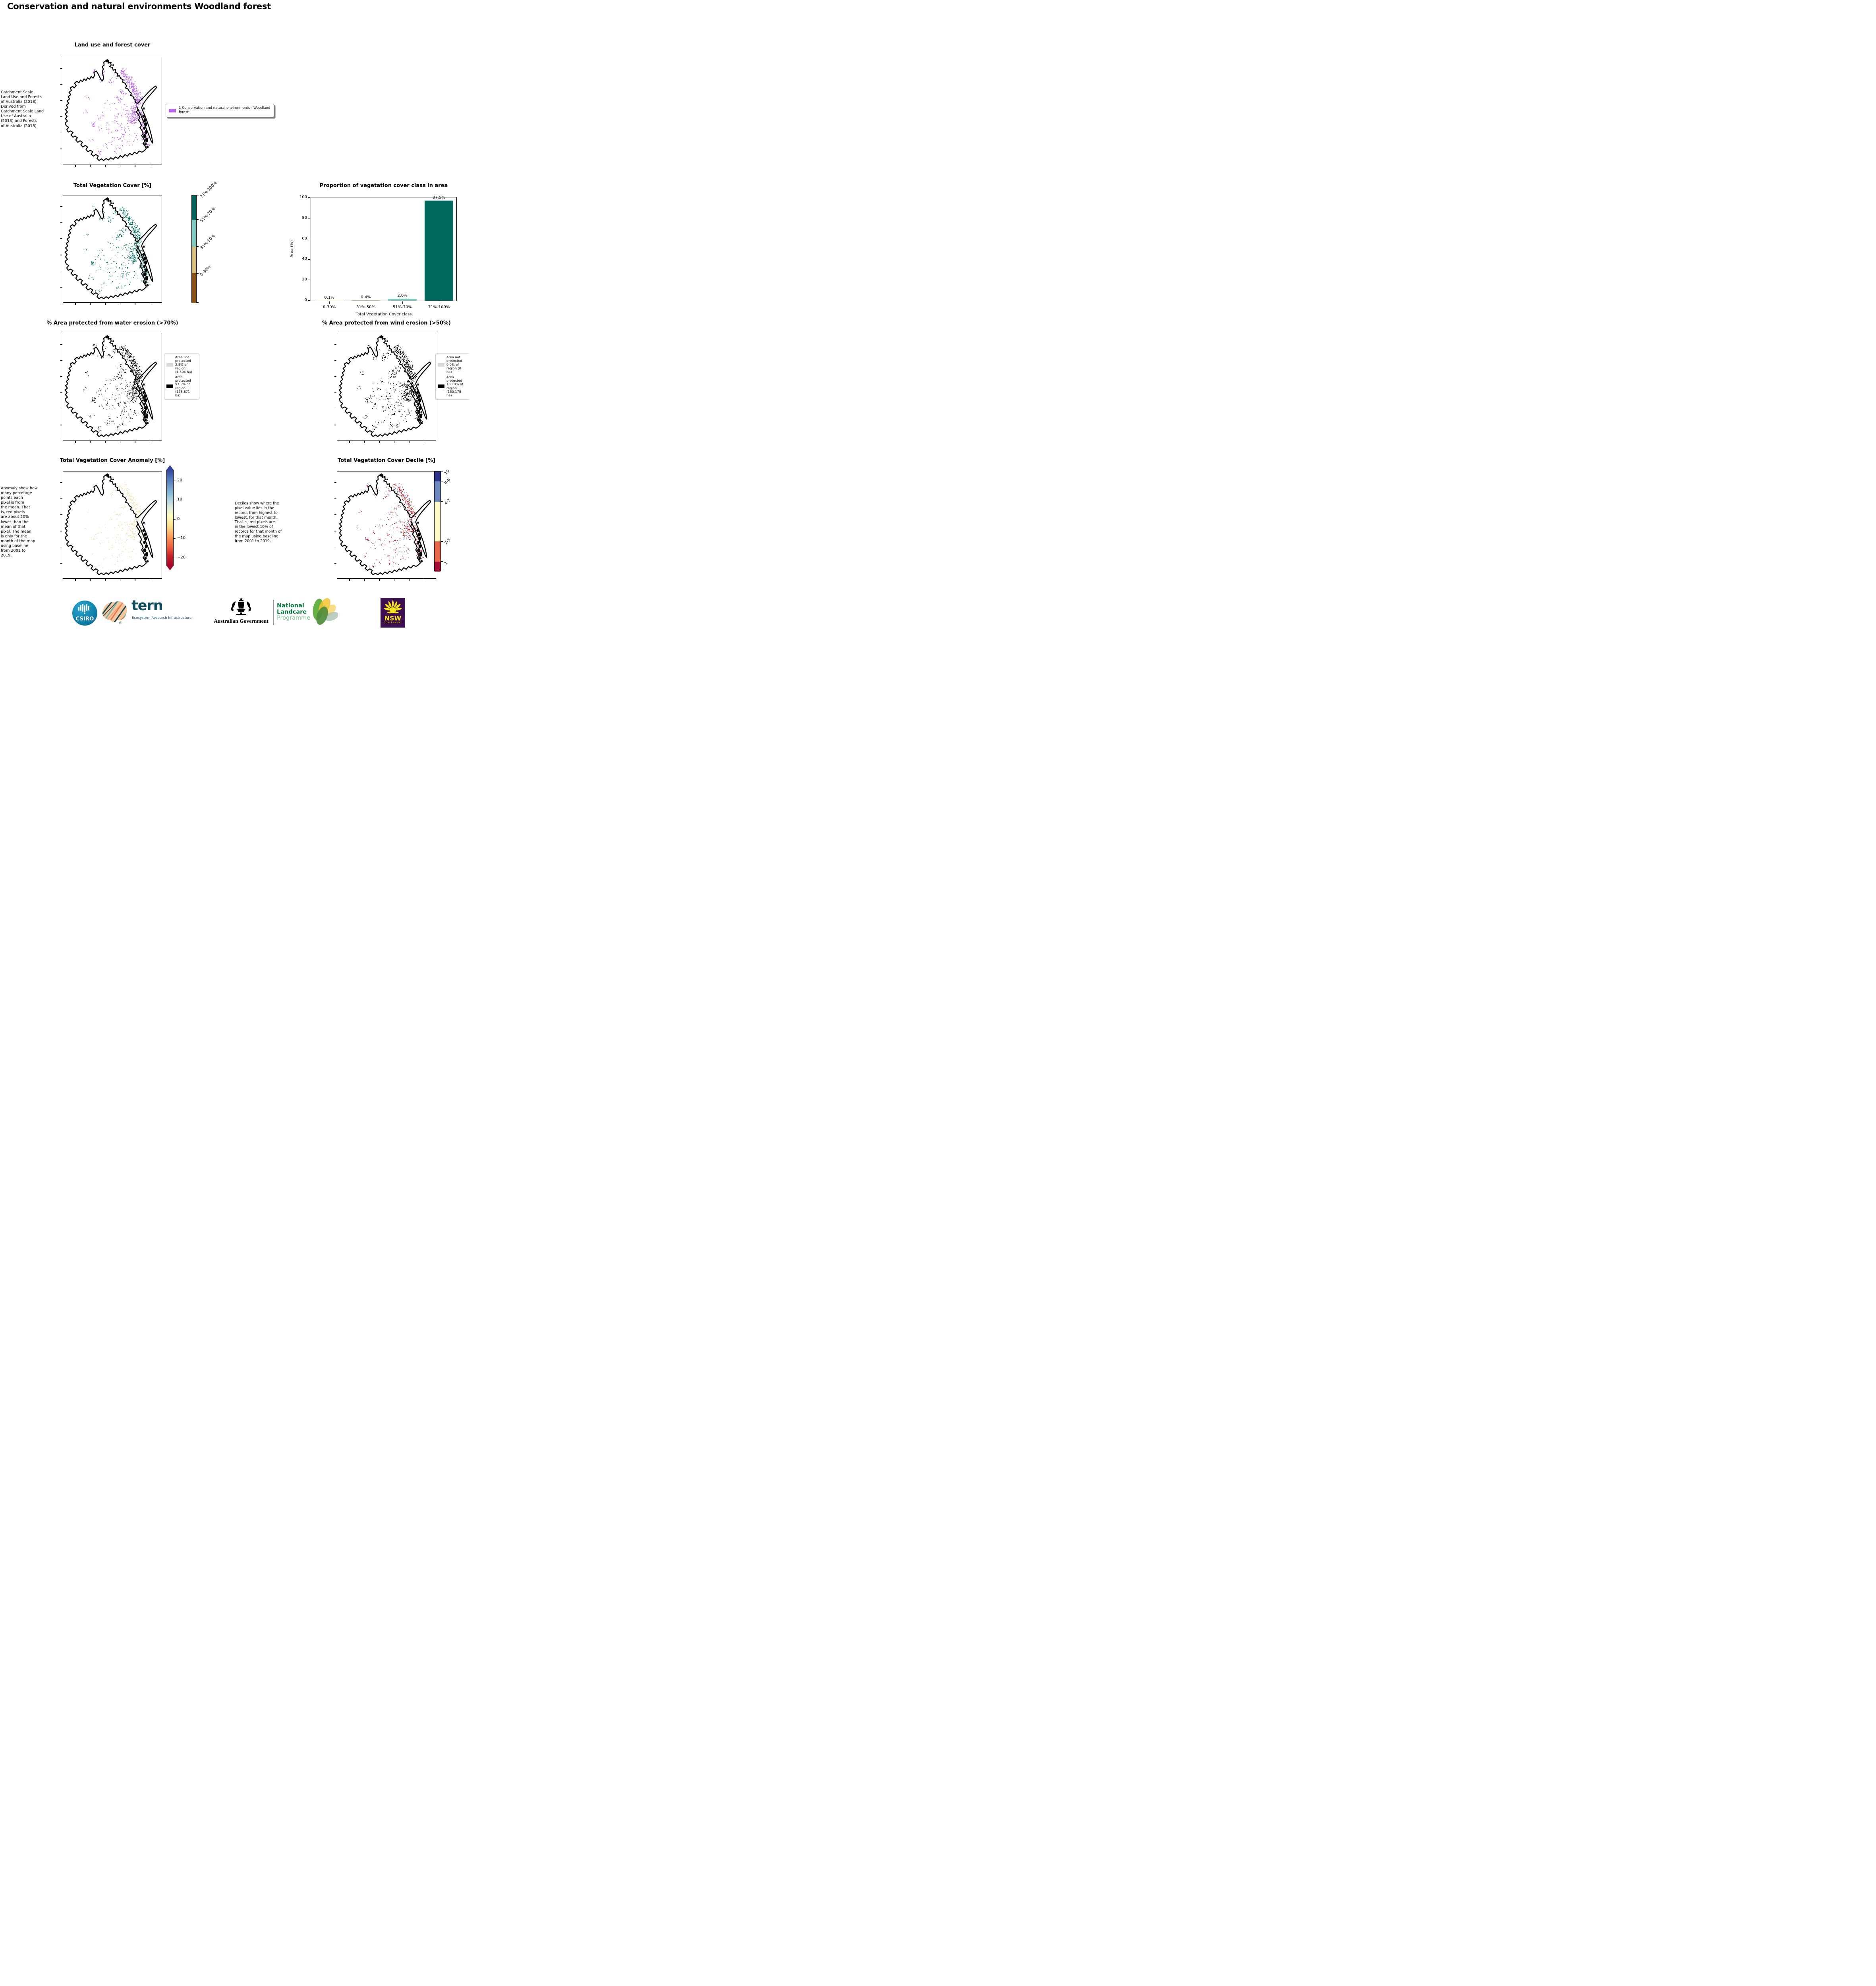  I want to click on landcare-line2: Landcare, so click(292, 612).